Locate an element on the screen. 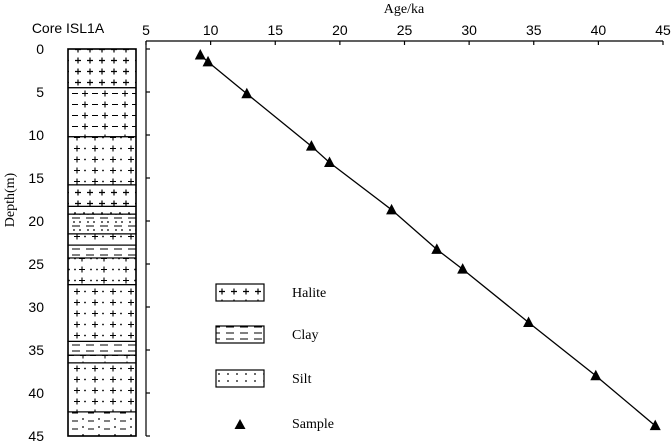 Image resolution: width=671 pixels, height=443 pixels. y-tick-label: 20 is located at coordinates (36, 221).